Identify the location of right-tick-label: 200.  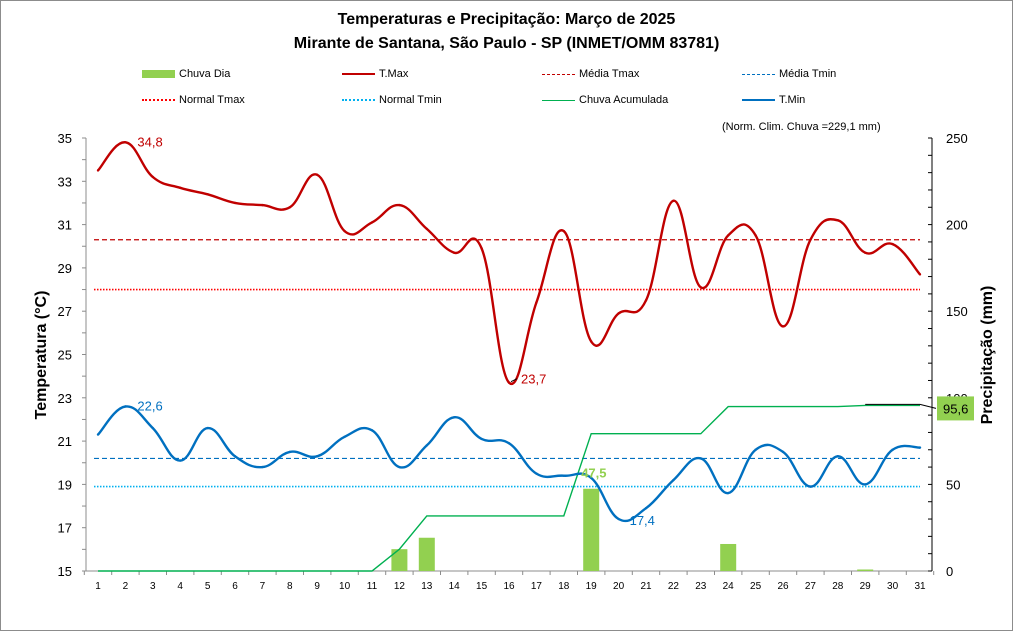
(957, 225).